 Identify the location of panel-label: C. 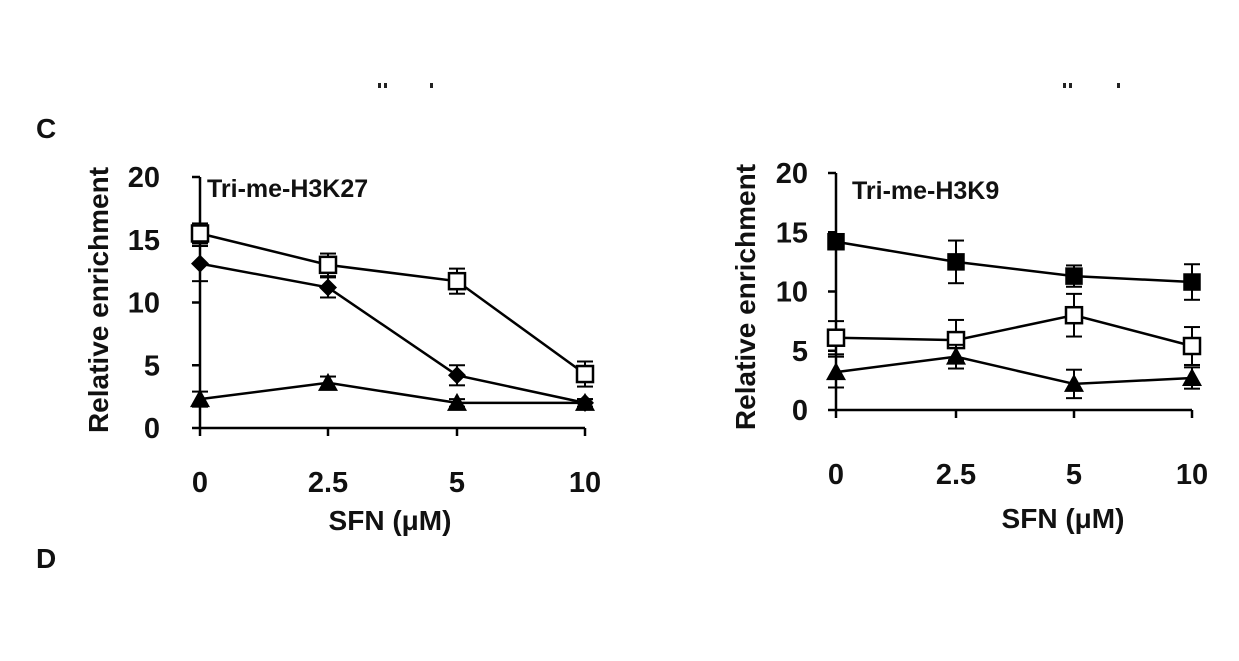
(46, 128).